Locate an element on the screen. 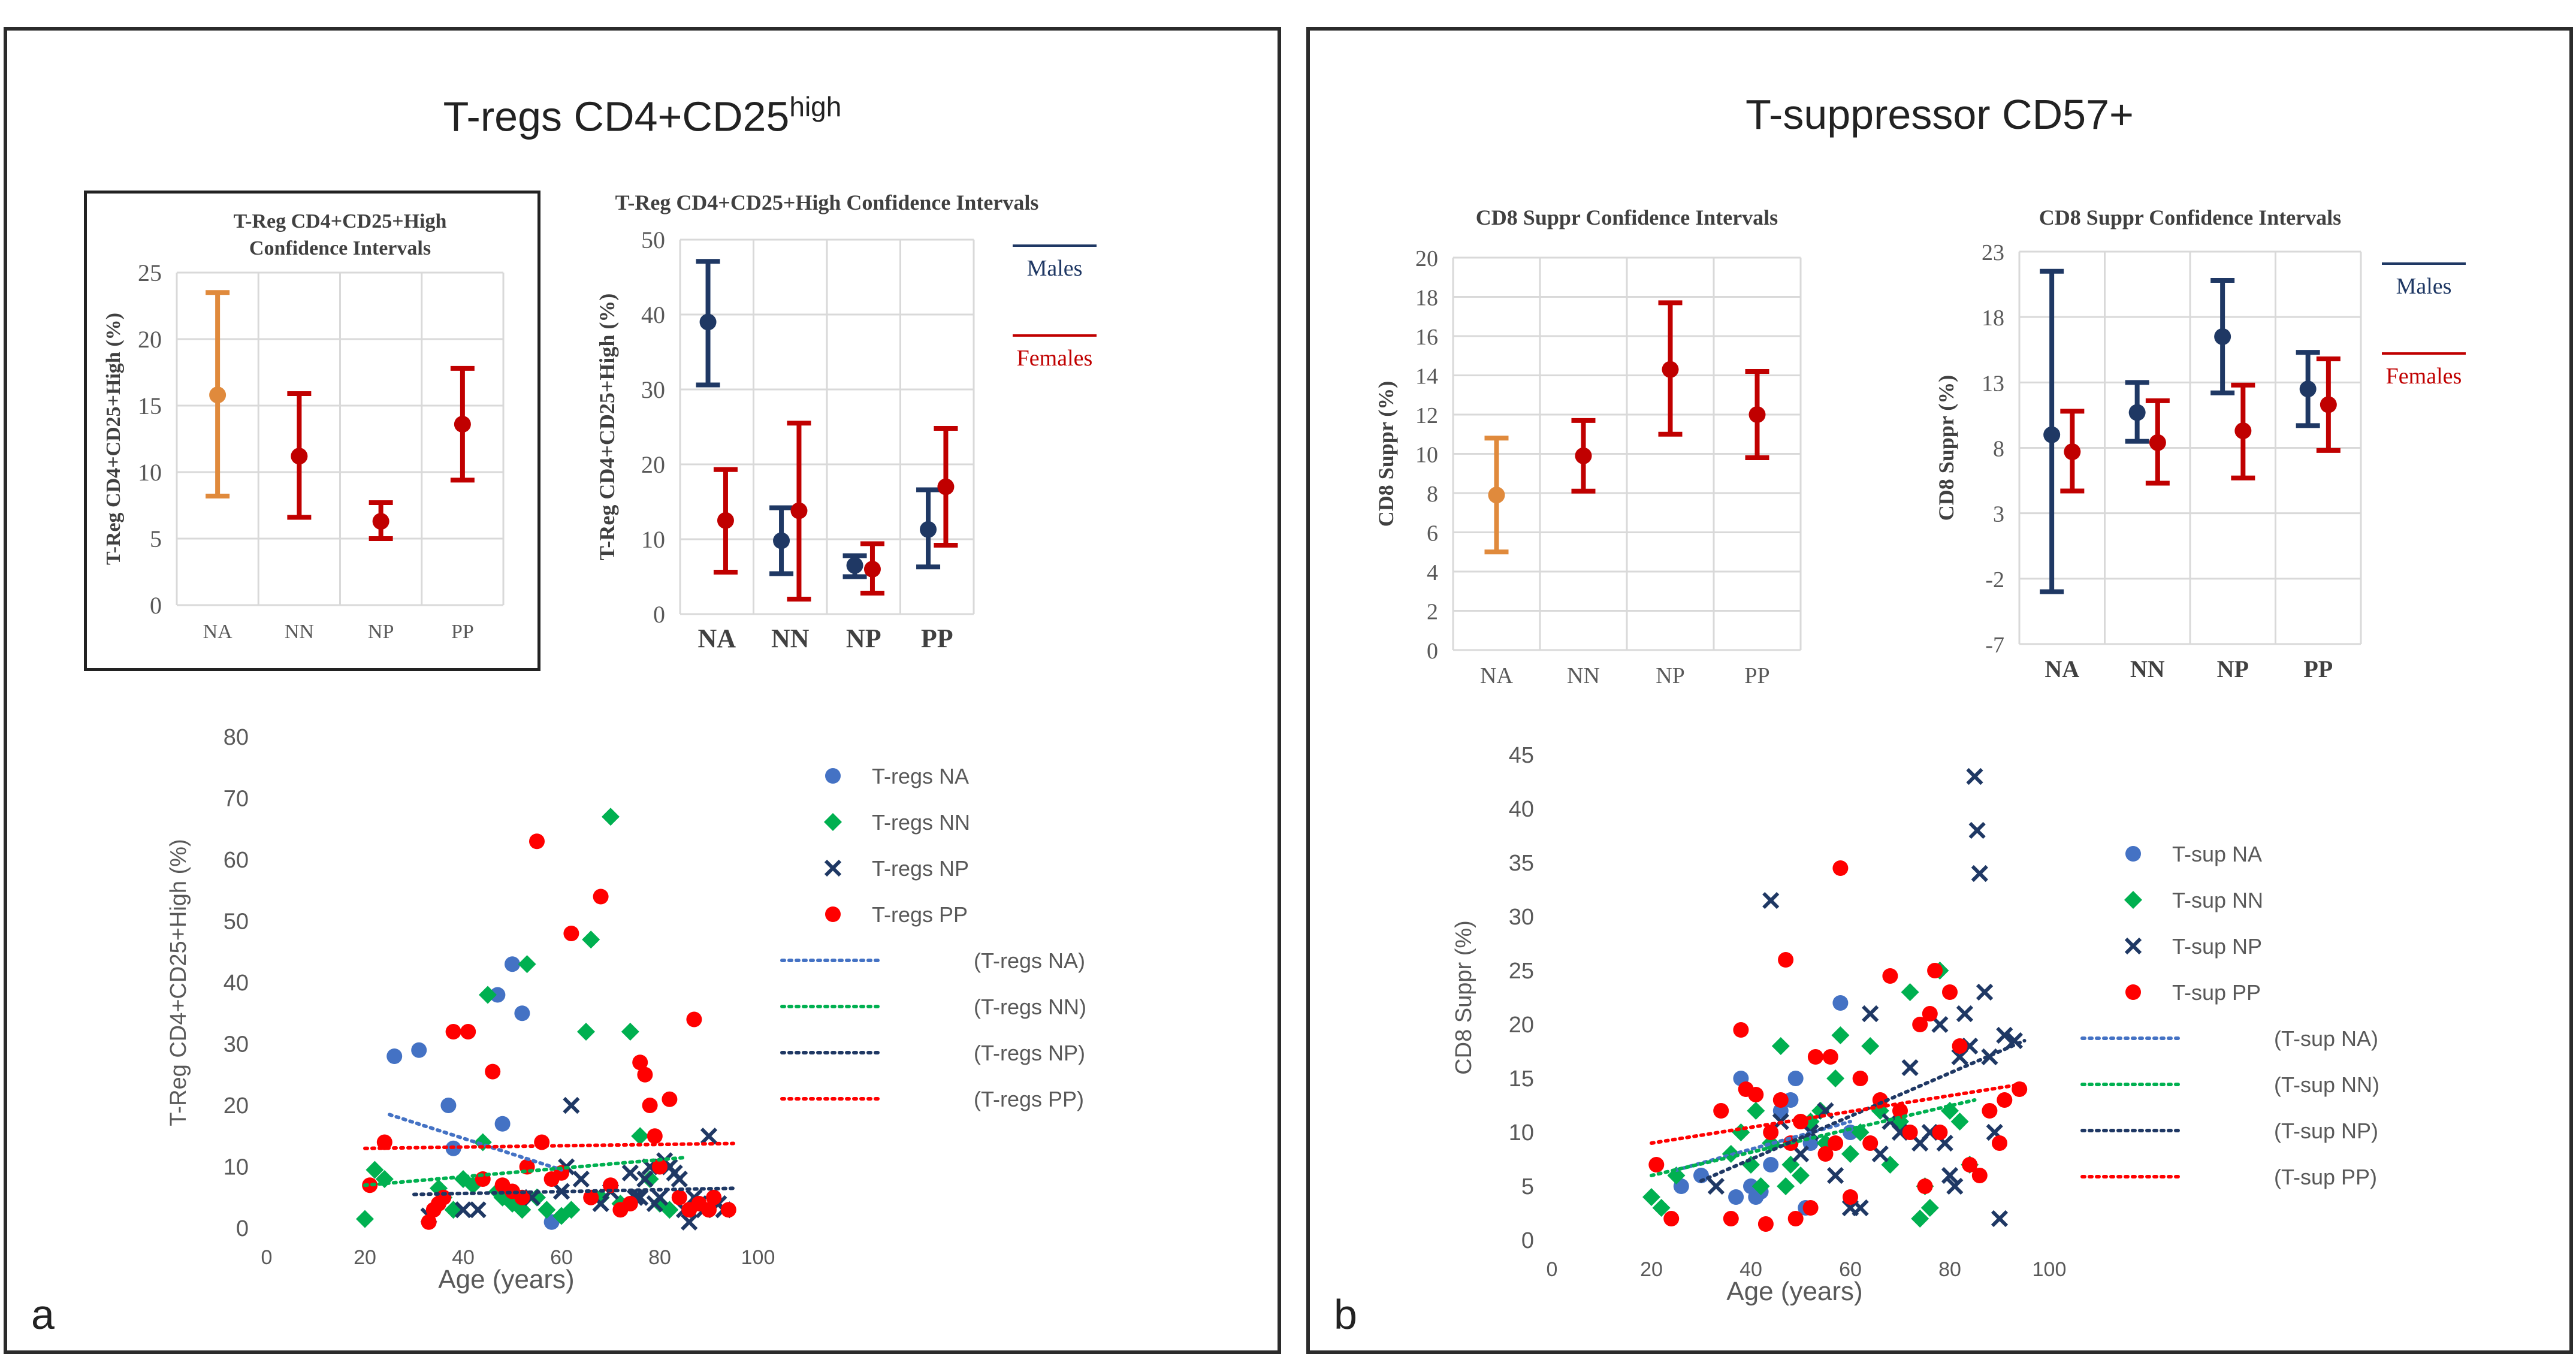 The image size is (2576, 1369). y-tick-label: 50 is located at coordinates (653, 239).